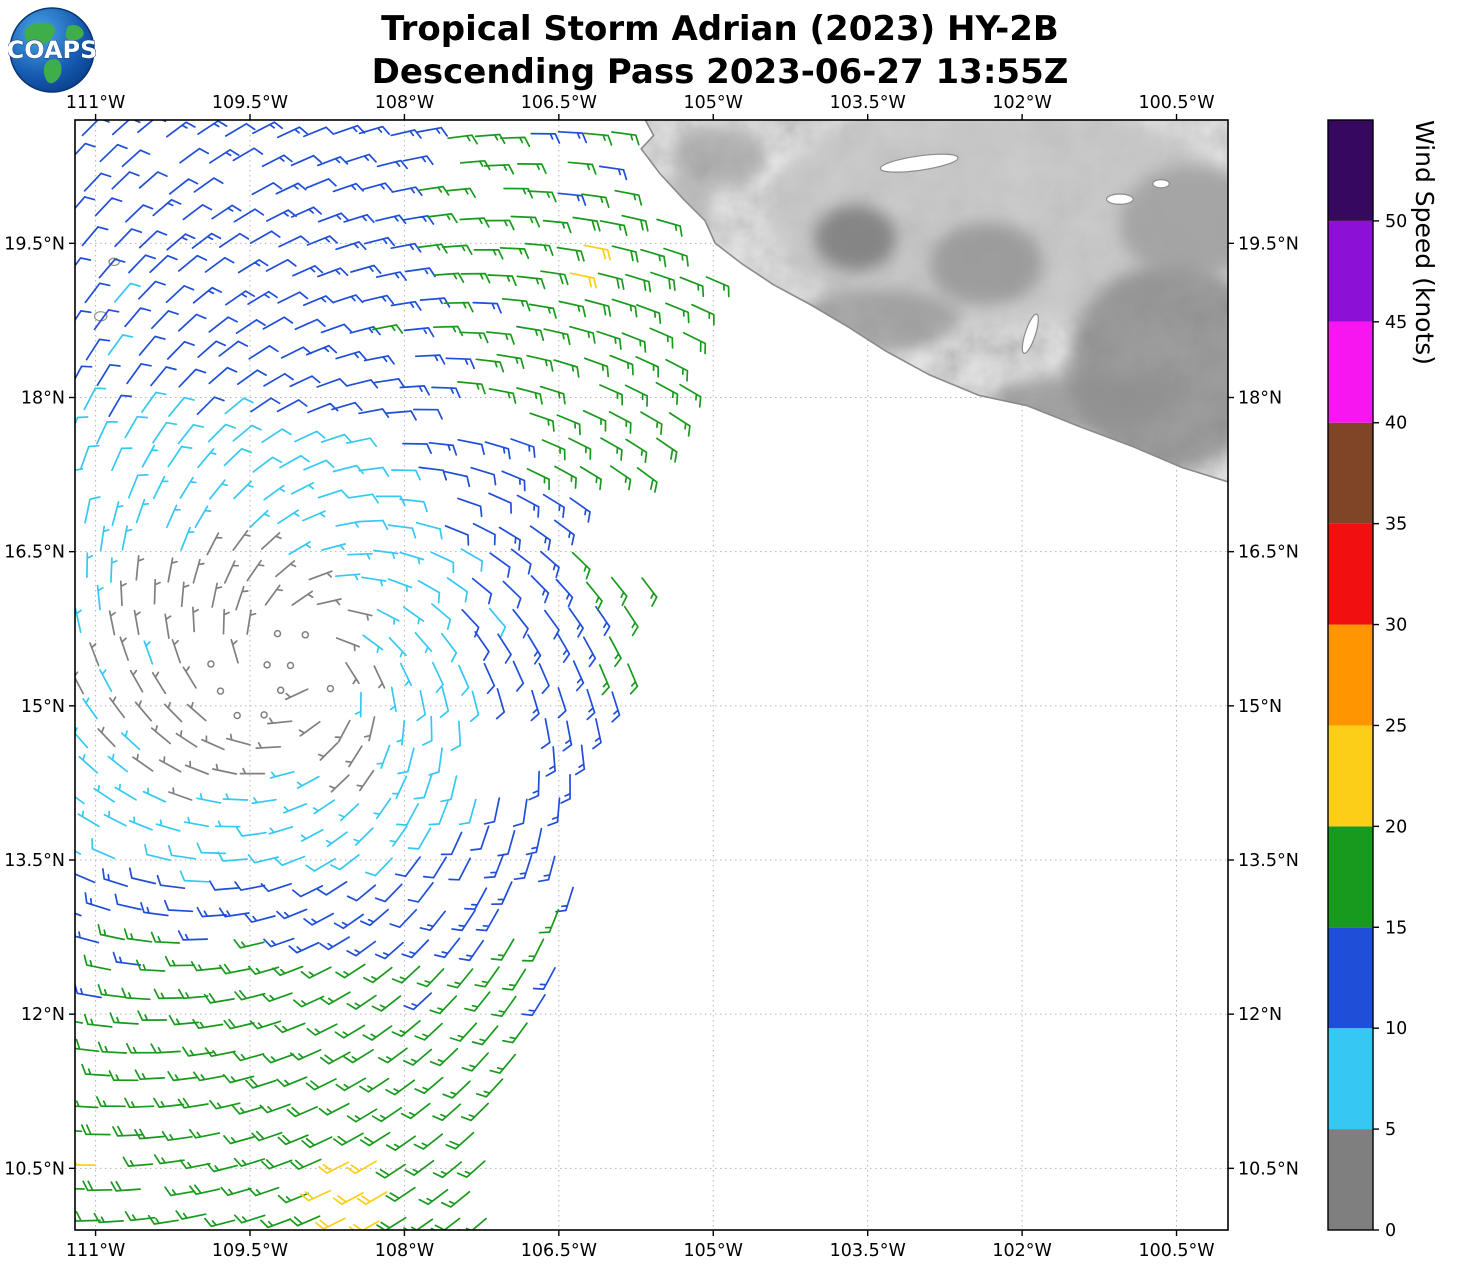 The width and height of the screenshot is (1464, 1264). I want to click on coaps-globe: COAPS, so click(52, 50).